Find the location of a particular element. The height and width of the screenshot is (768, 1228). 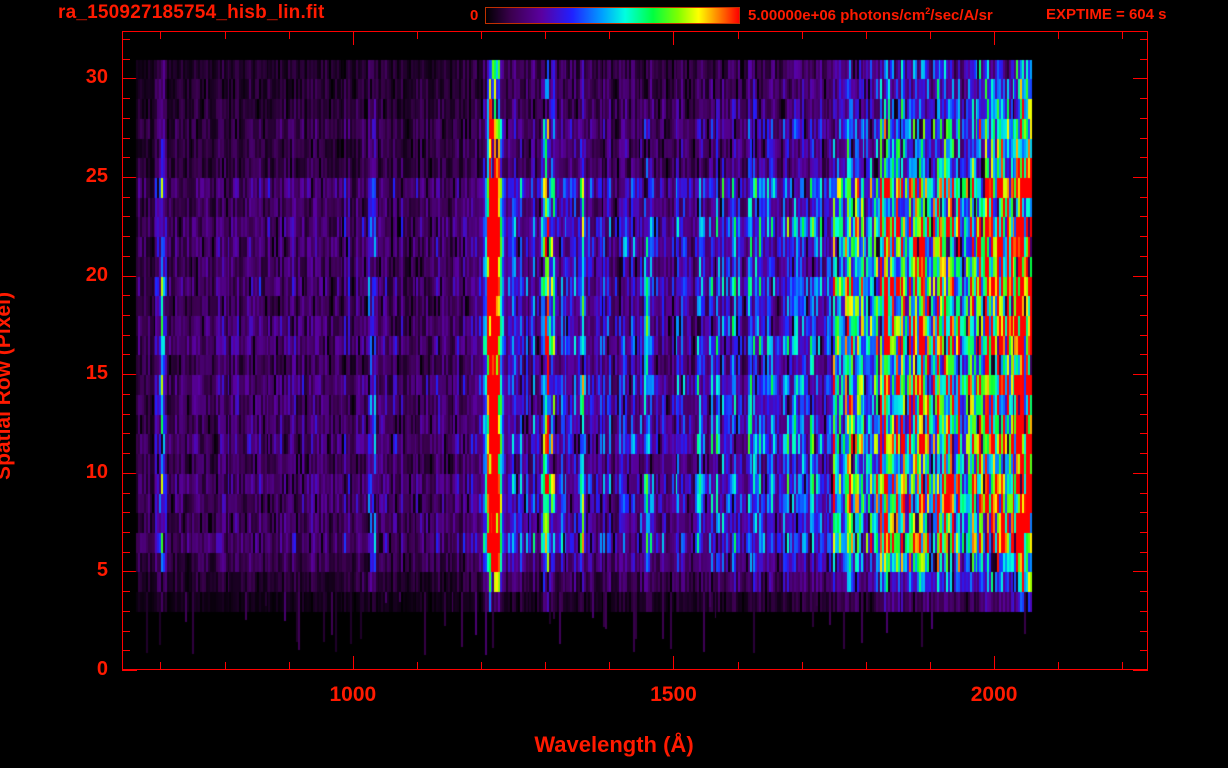

y-tick-label: 20 is located at coordinates (96, 274).